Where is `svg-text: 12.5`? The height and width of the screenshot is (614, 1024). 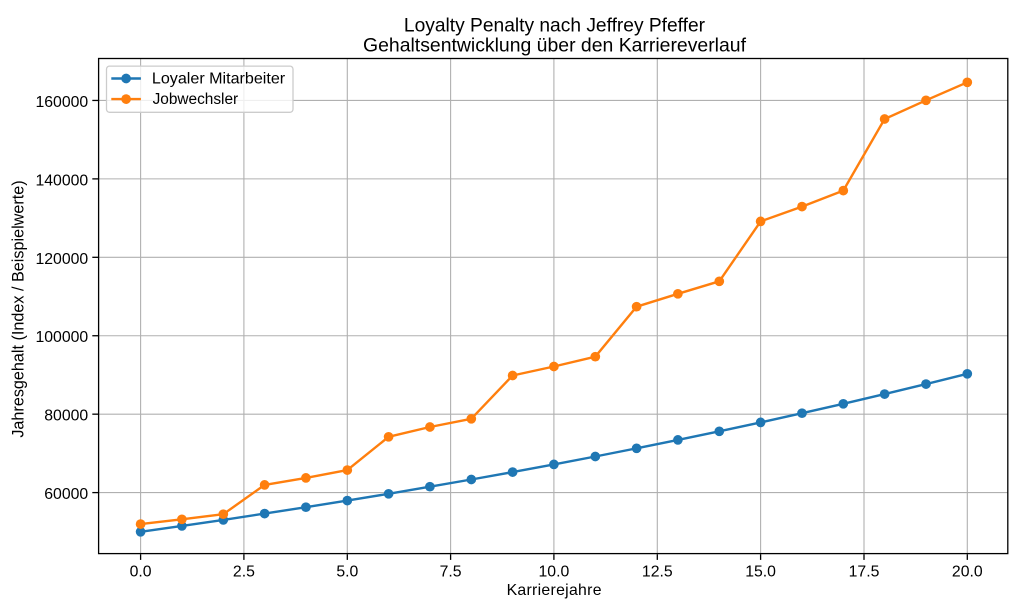
svg-text: 12.5 is located at coordinates (657, 571).